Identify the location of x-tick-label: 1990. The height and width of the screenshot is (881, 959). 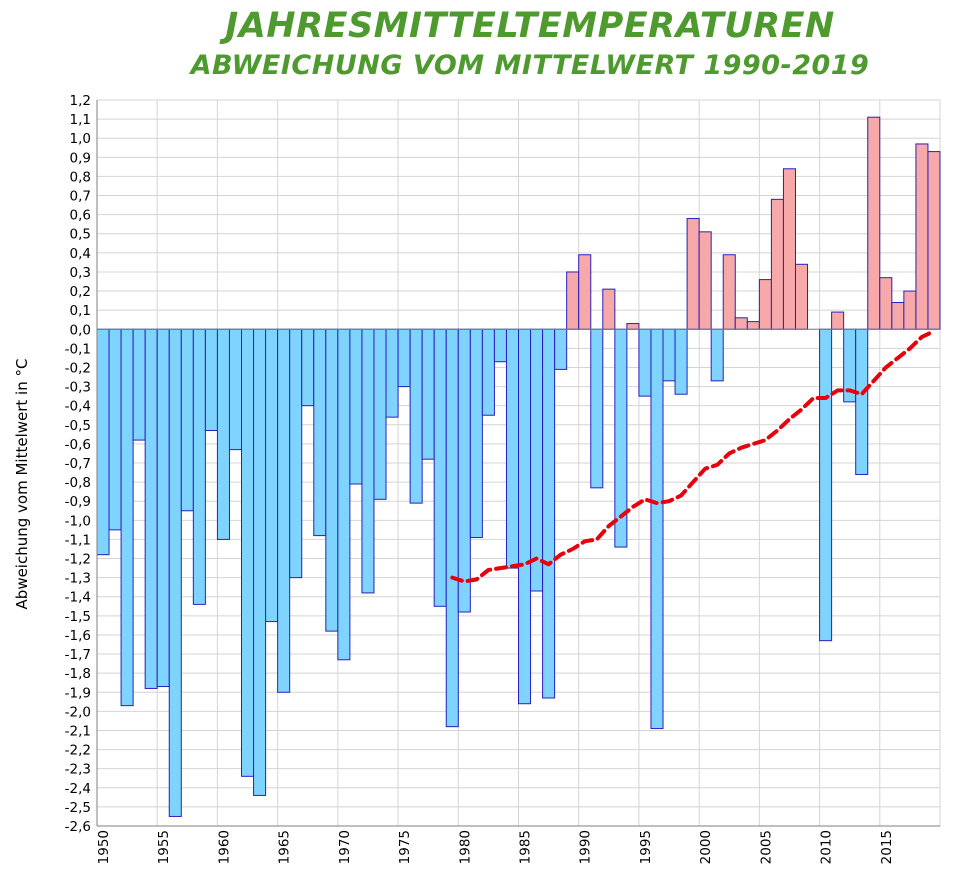
(586, 847).